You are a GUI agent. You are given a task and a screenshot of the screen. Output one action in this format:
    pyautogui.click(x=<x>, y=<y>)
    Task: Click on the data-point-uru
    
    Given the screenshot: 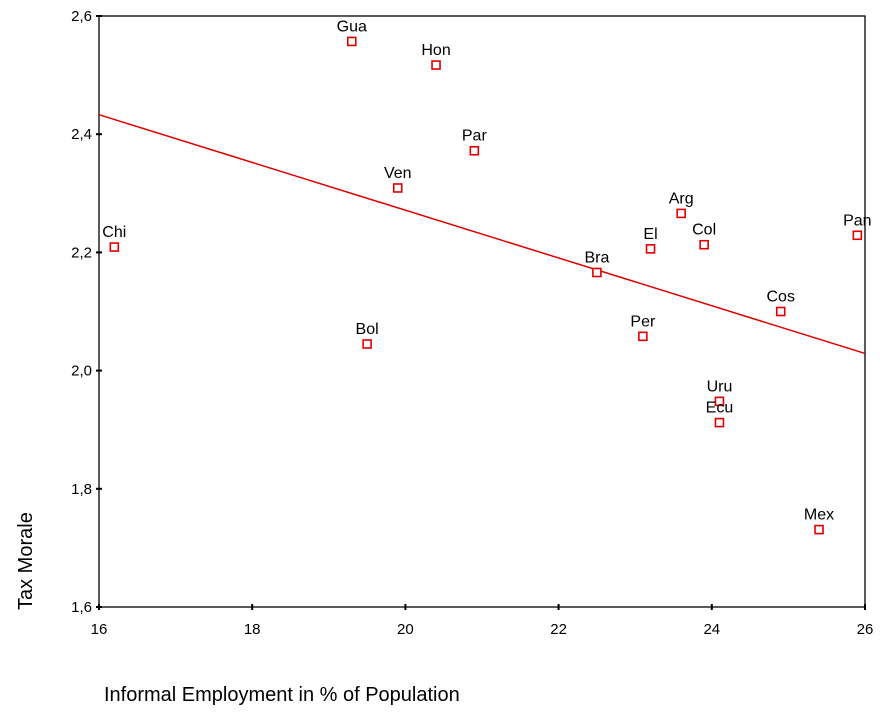 What is the action you would take?
    pyautogui.click(x=719, y=401)
    